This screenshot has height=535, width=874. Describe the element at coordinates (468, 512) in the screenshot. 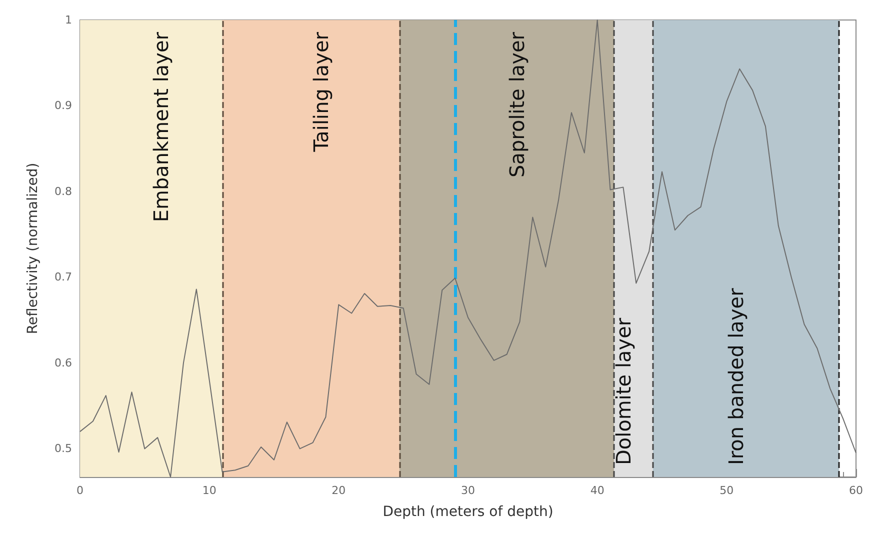

I see `x-axis-title: Depth (meters of depth)` at that location.